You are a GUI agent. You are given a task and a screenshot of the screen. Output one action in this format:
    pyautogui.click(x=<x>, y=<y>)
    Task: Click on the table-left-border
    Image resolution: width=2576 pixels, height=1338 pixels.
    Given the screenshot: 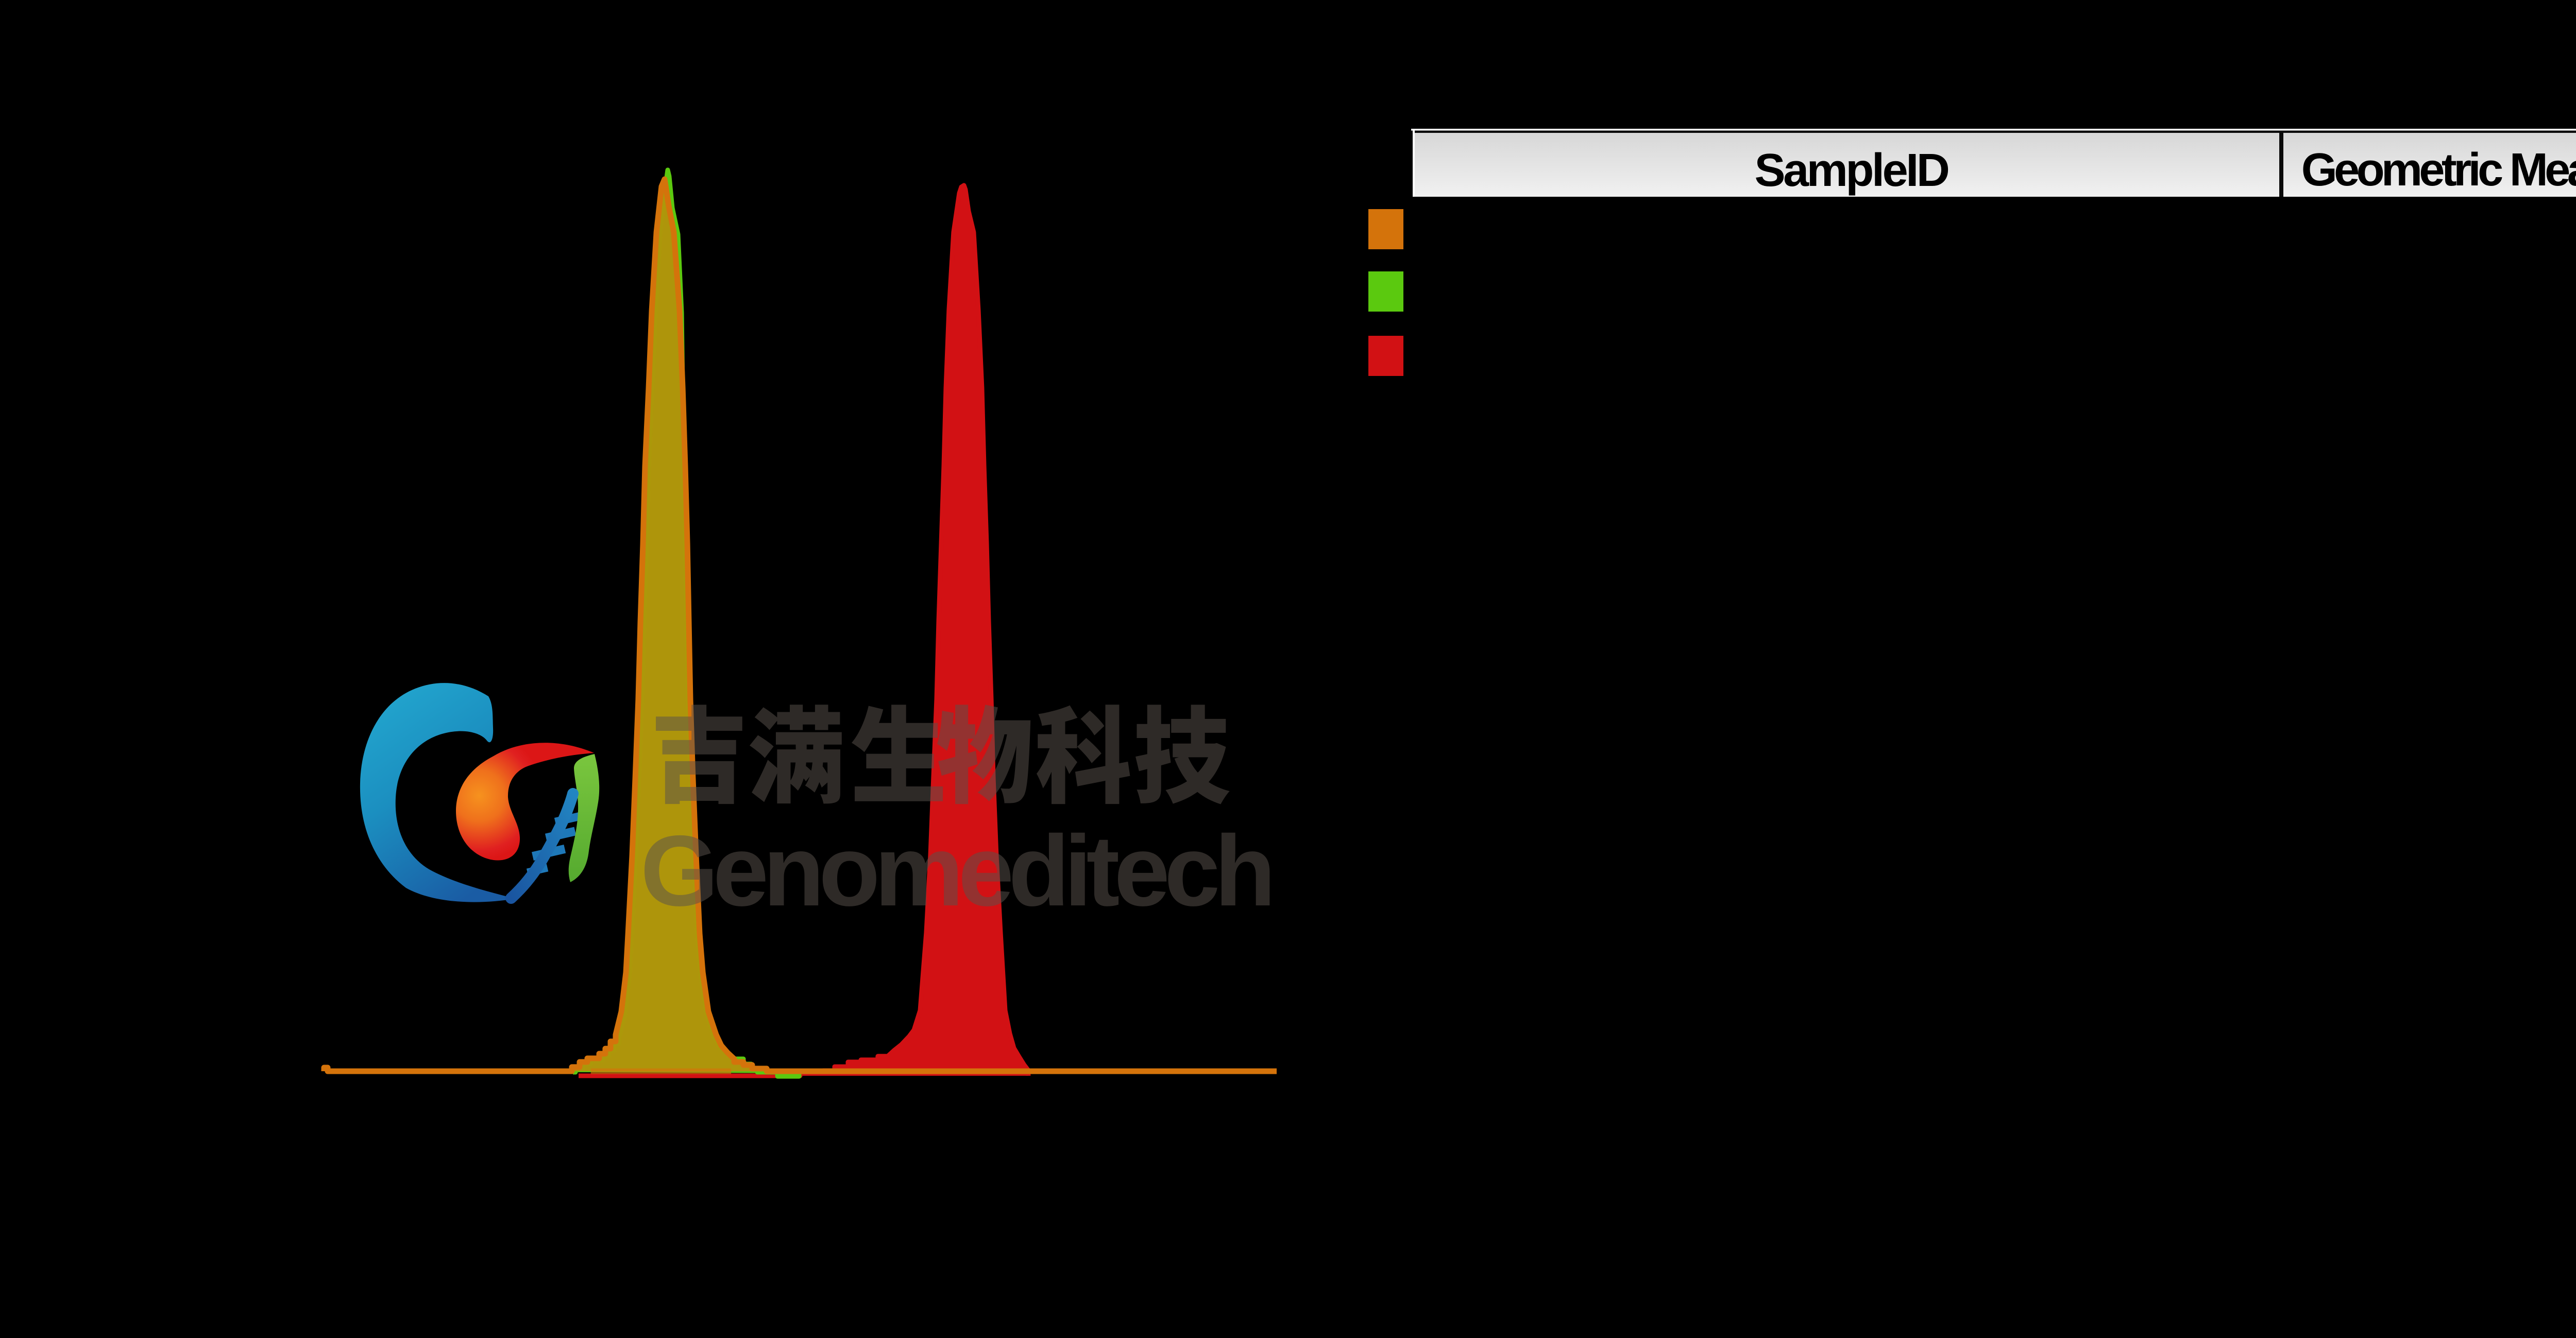 What is the action you would take?
    pyautogui.click(x=1414, y=163)
    